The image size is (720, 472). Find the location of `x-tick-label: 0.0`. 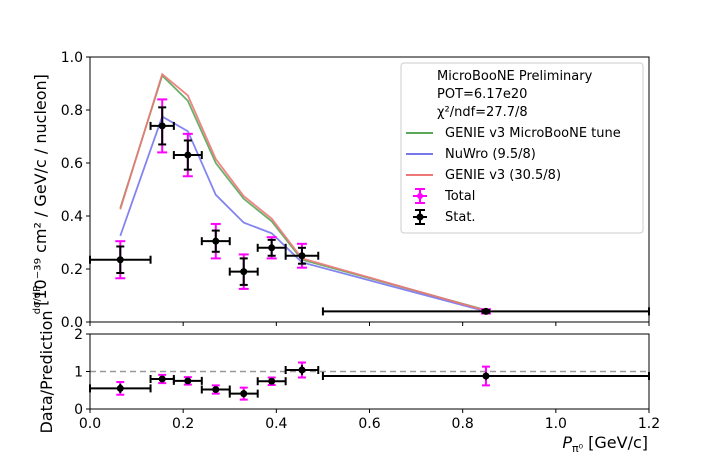

x-tick-label: 0.0 is located at coordinates (90, 424).